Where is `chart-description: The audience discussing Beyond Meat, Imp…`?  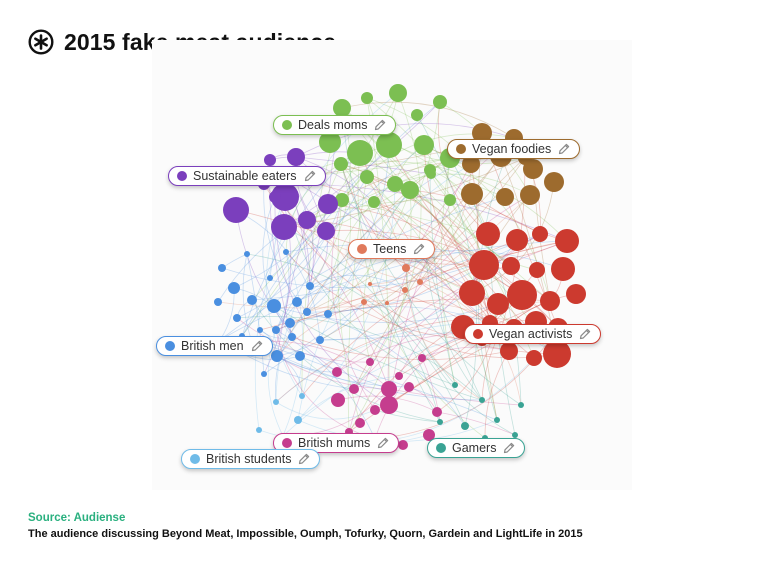 chart-description: The audience discussing Beyond Meat, Imp… is located at coordinates (305, 534).